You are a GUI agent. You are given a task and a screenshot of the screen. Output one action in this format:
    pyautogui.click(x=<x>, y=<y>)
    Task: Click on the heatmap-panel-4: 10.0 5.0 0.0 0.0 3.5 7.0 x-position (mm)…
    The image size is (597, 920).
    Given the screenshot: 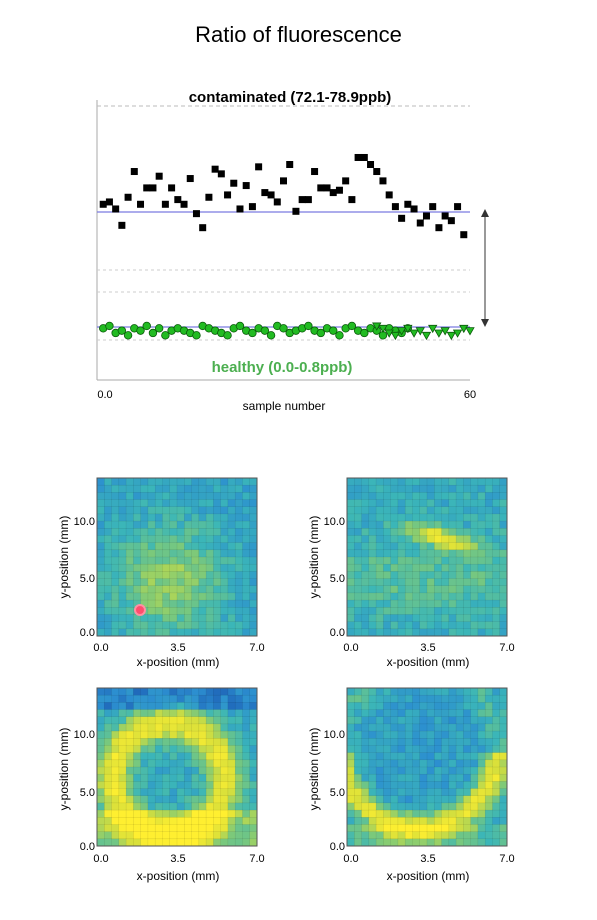 What is the action you would take?
    pyautogui.click(x=411, y=785)
    